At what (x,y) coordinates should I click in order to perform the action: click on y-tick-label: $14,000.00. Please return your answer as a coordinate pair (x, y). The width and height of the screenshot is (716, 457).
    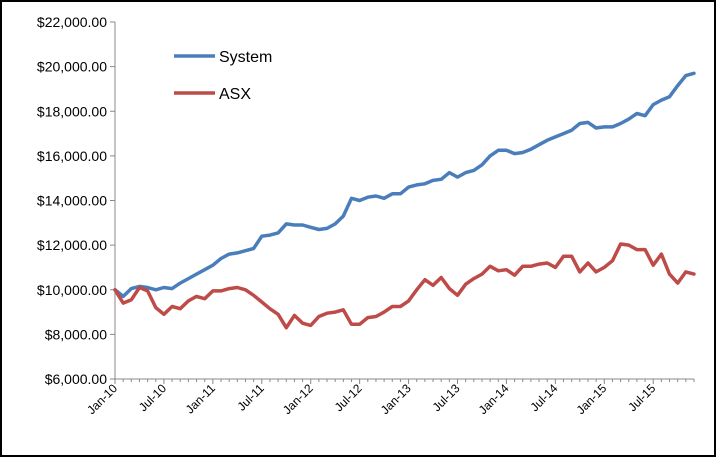
    Looking at the image, I should click on (72, 201).